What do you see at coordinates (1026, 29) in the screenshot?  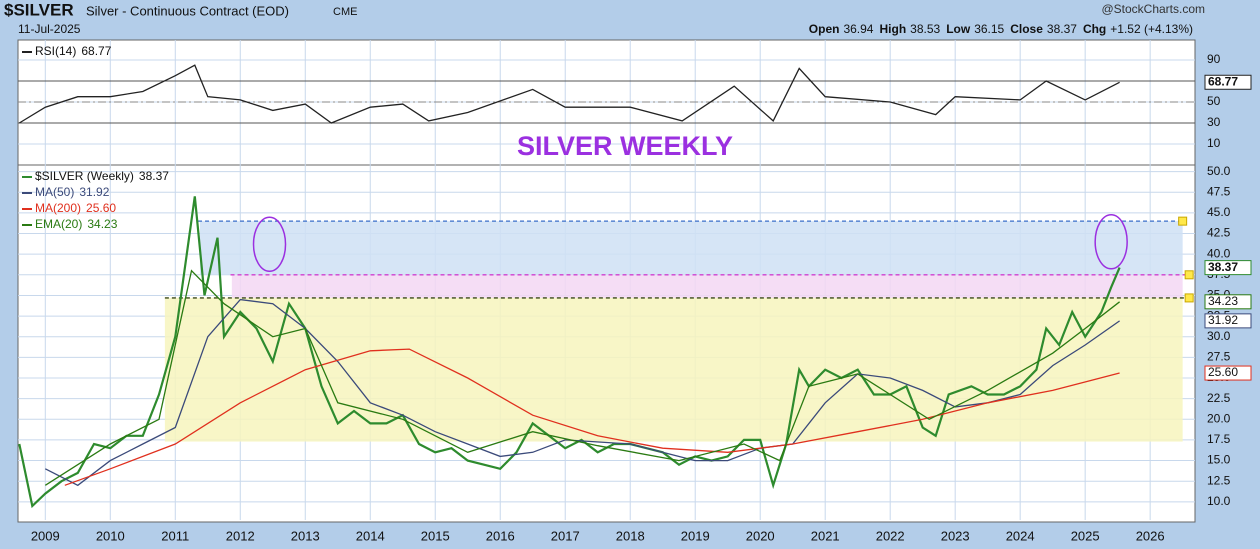 I see `quote-label: Close` at bounding box center [1026, 29].